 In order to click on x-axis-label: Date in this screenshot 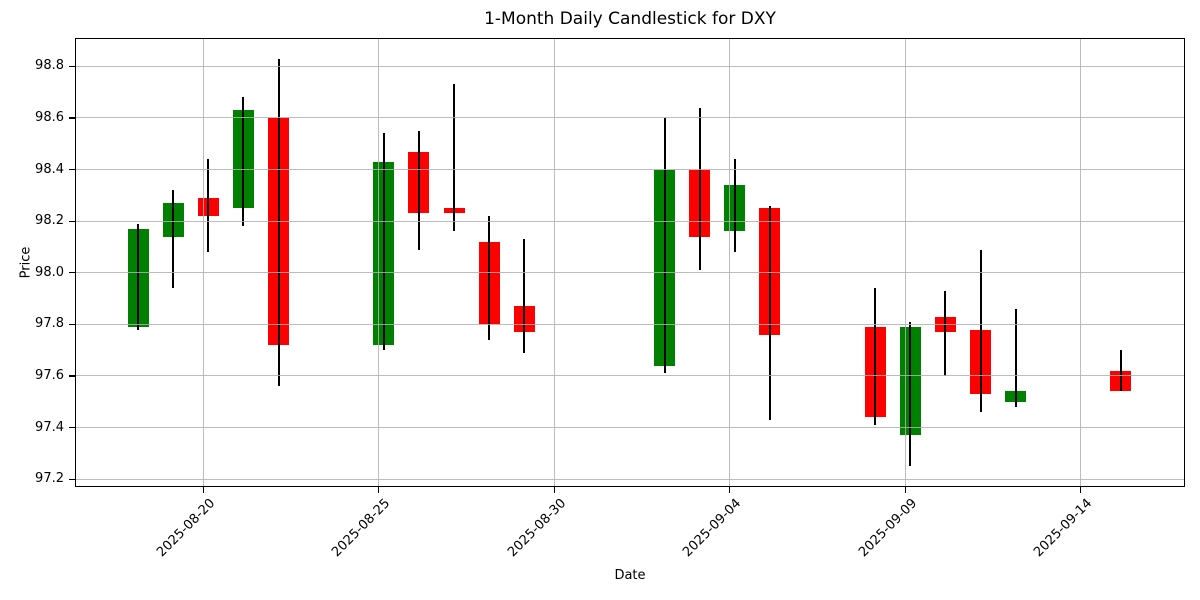, I will do `click(630, 575)`.